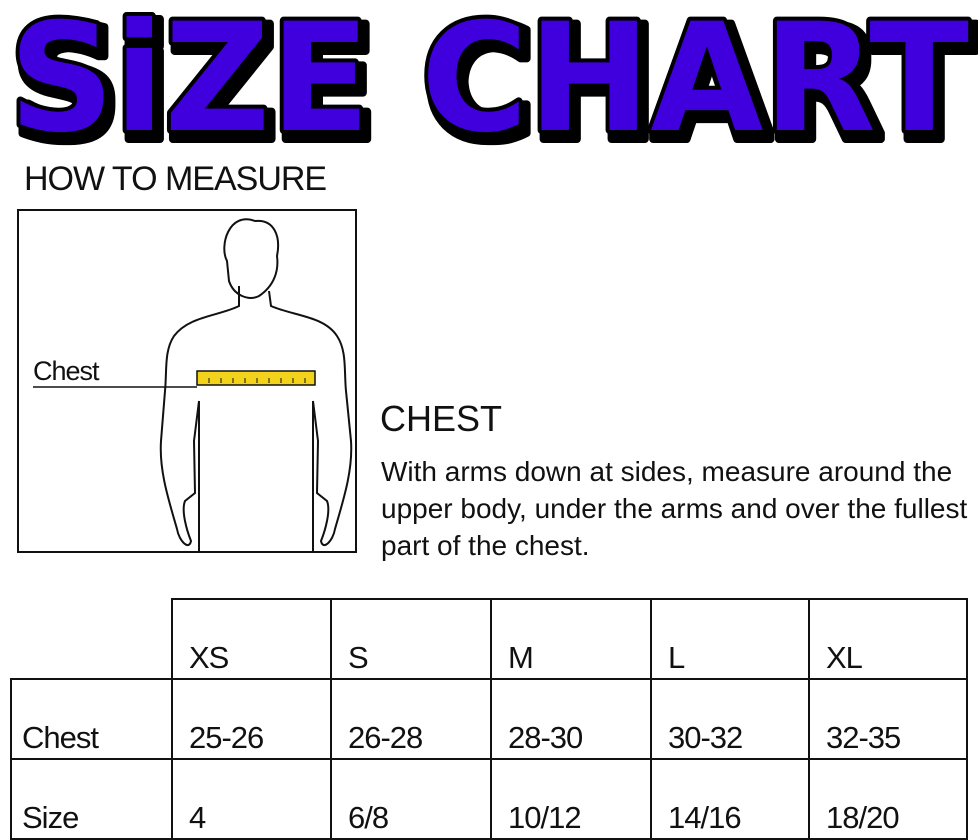 Image resolution: width=978 pixels, height=840 pixels. Describe the element at coordinates (730, 799) in the screenshot. I see `table-cell: 14/16` at that location.